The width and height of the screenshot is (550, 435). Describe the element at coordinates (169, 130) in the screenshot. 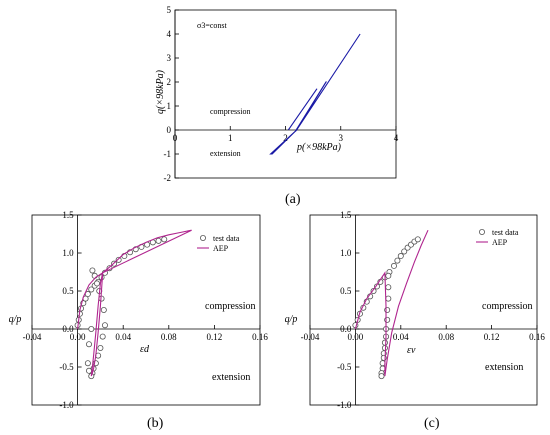

I see `y-tick-label: 0` at that location.